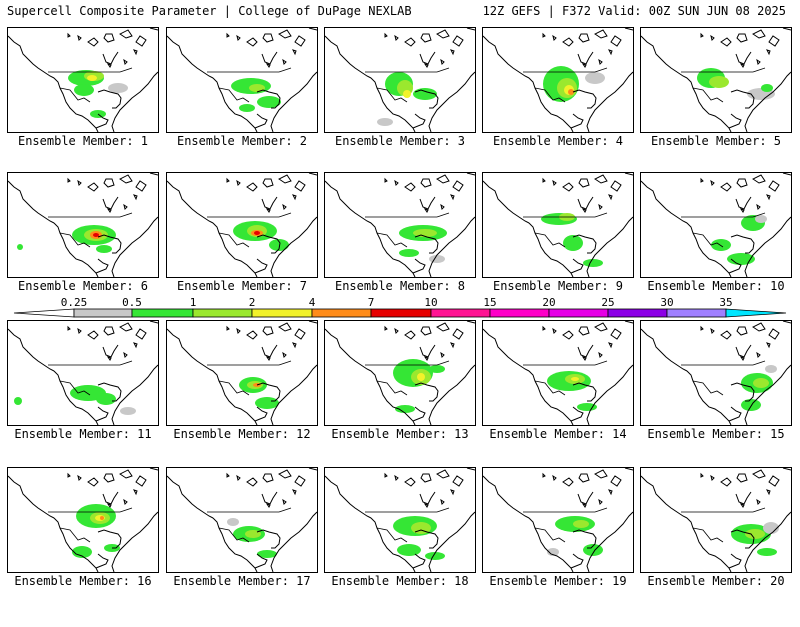 The width and height of the screenshot is (800, 627). Describe the element at coordinates (83, 581) in the screenshot. I see `member-label: Ensemble Member: 16` at that location.